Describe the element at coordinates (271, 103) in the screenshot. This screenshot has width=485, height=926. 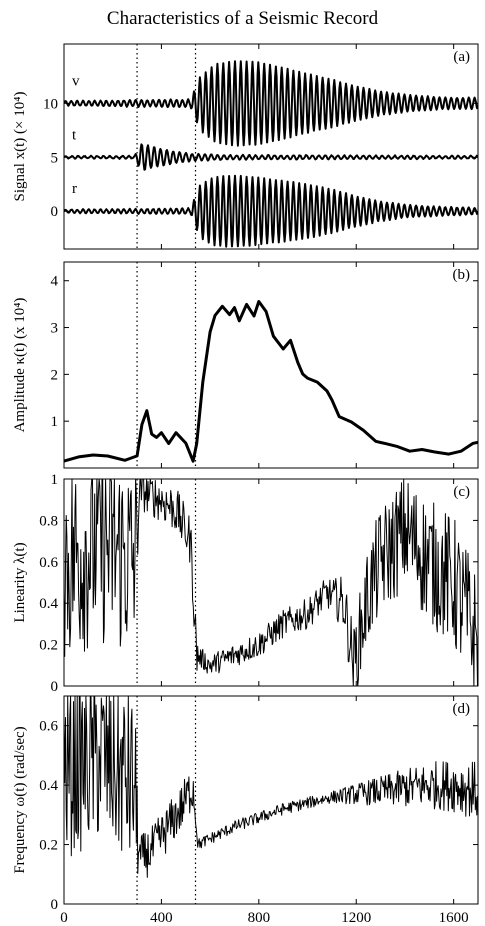
I see `series-v` at that location.